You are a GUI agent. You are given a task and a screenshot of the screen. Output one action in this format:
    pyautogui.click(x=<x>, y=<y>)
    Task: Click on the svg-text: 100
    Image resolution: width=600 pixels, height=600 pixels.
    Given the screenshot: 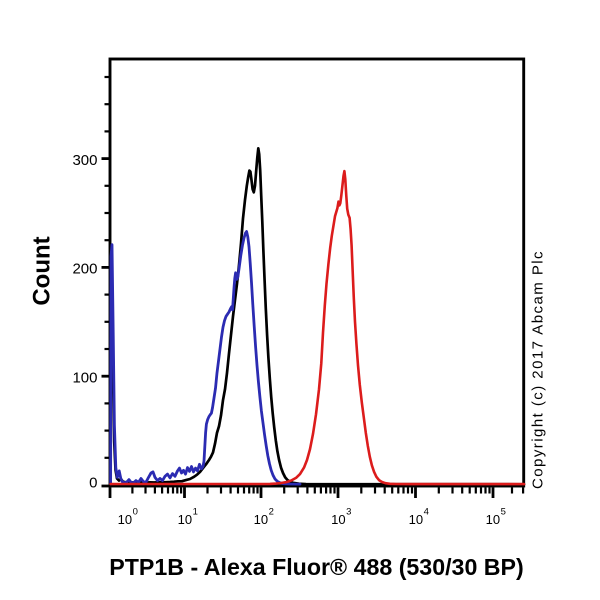 What is the action you would take?
    pyautogui.click(x=84, y=378)
    